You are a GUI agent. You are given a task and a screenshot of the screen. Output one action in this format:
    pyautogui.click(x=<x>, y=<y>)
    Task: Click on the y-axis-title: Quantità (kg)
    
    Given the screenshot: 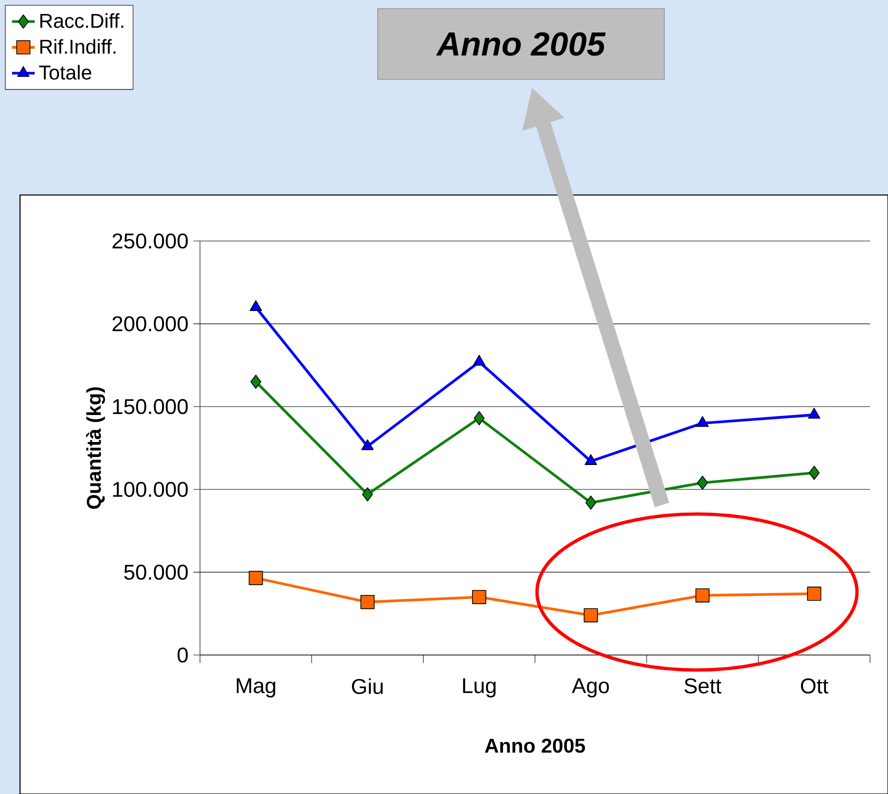 What is the action you would take?
    pyautogui.click(x=96, y=448)
    